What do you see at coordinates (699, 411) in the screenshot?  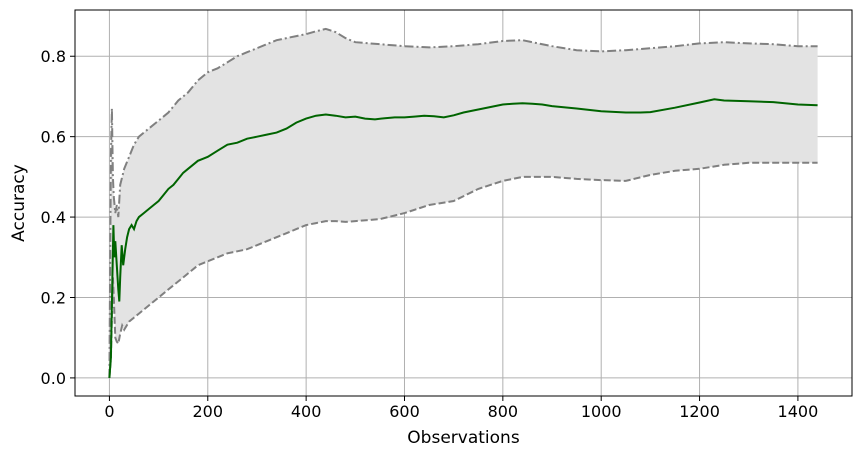 I see `x-tick-label: 1200` at bounding box center [699, 411].